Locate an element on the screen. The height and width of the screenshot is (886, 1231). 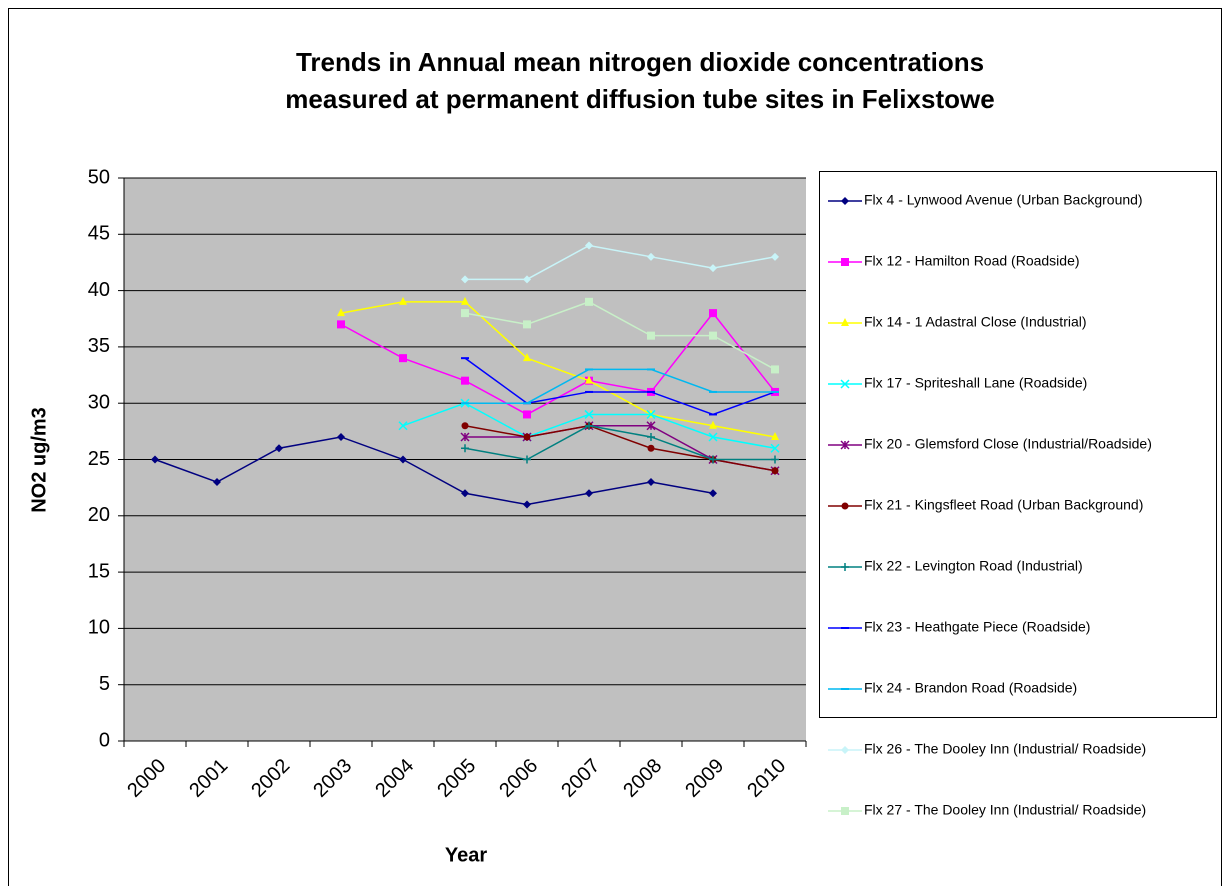
y-axis-title: NO2 ug/m3 is located at coordinates (39, 460).